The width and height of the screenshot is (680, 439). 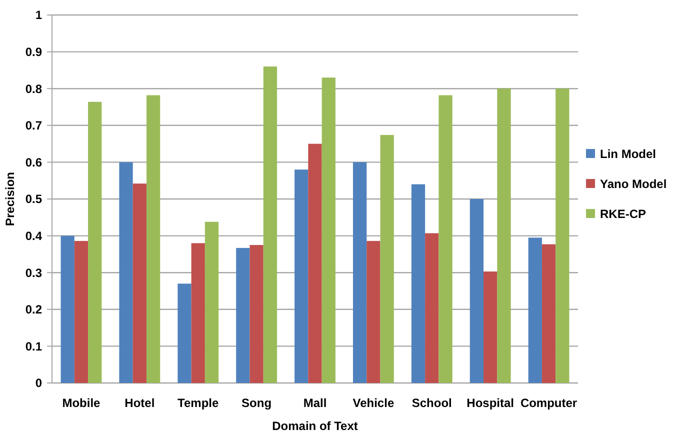 What do you see at coordinates (633, 184) in the screenshot?
I see `legend-label: Yano Model` at bounding box center [633, 184].